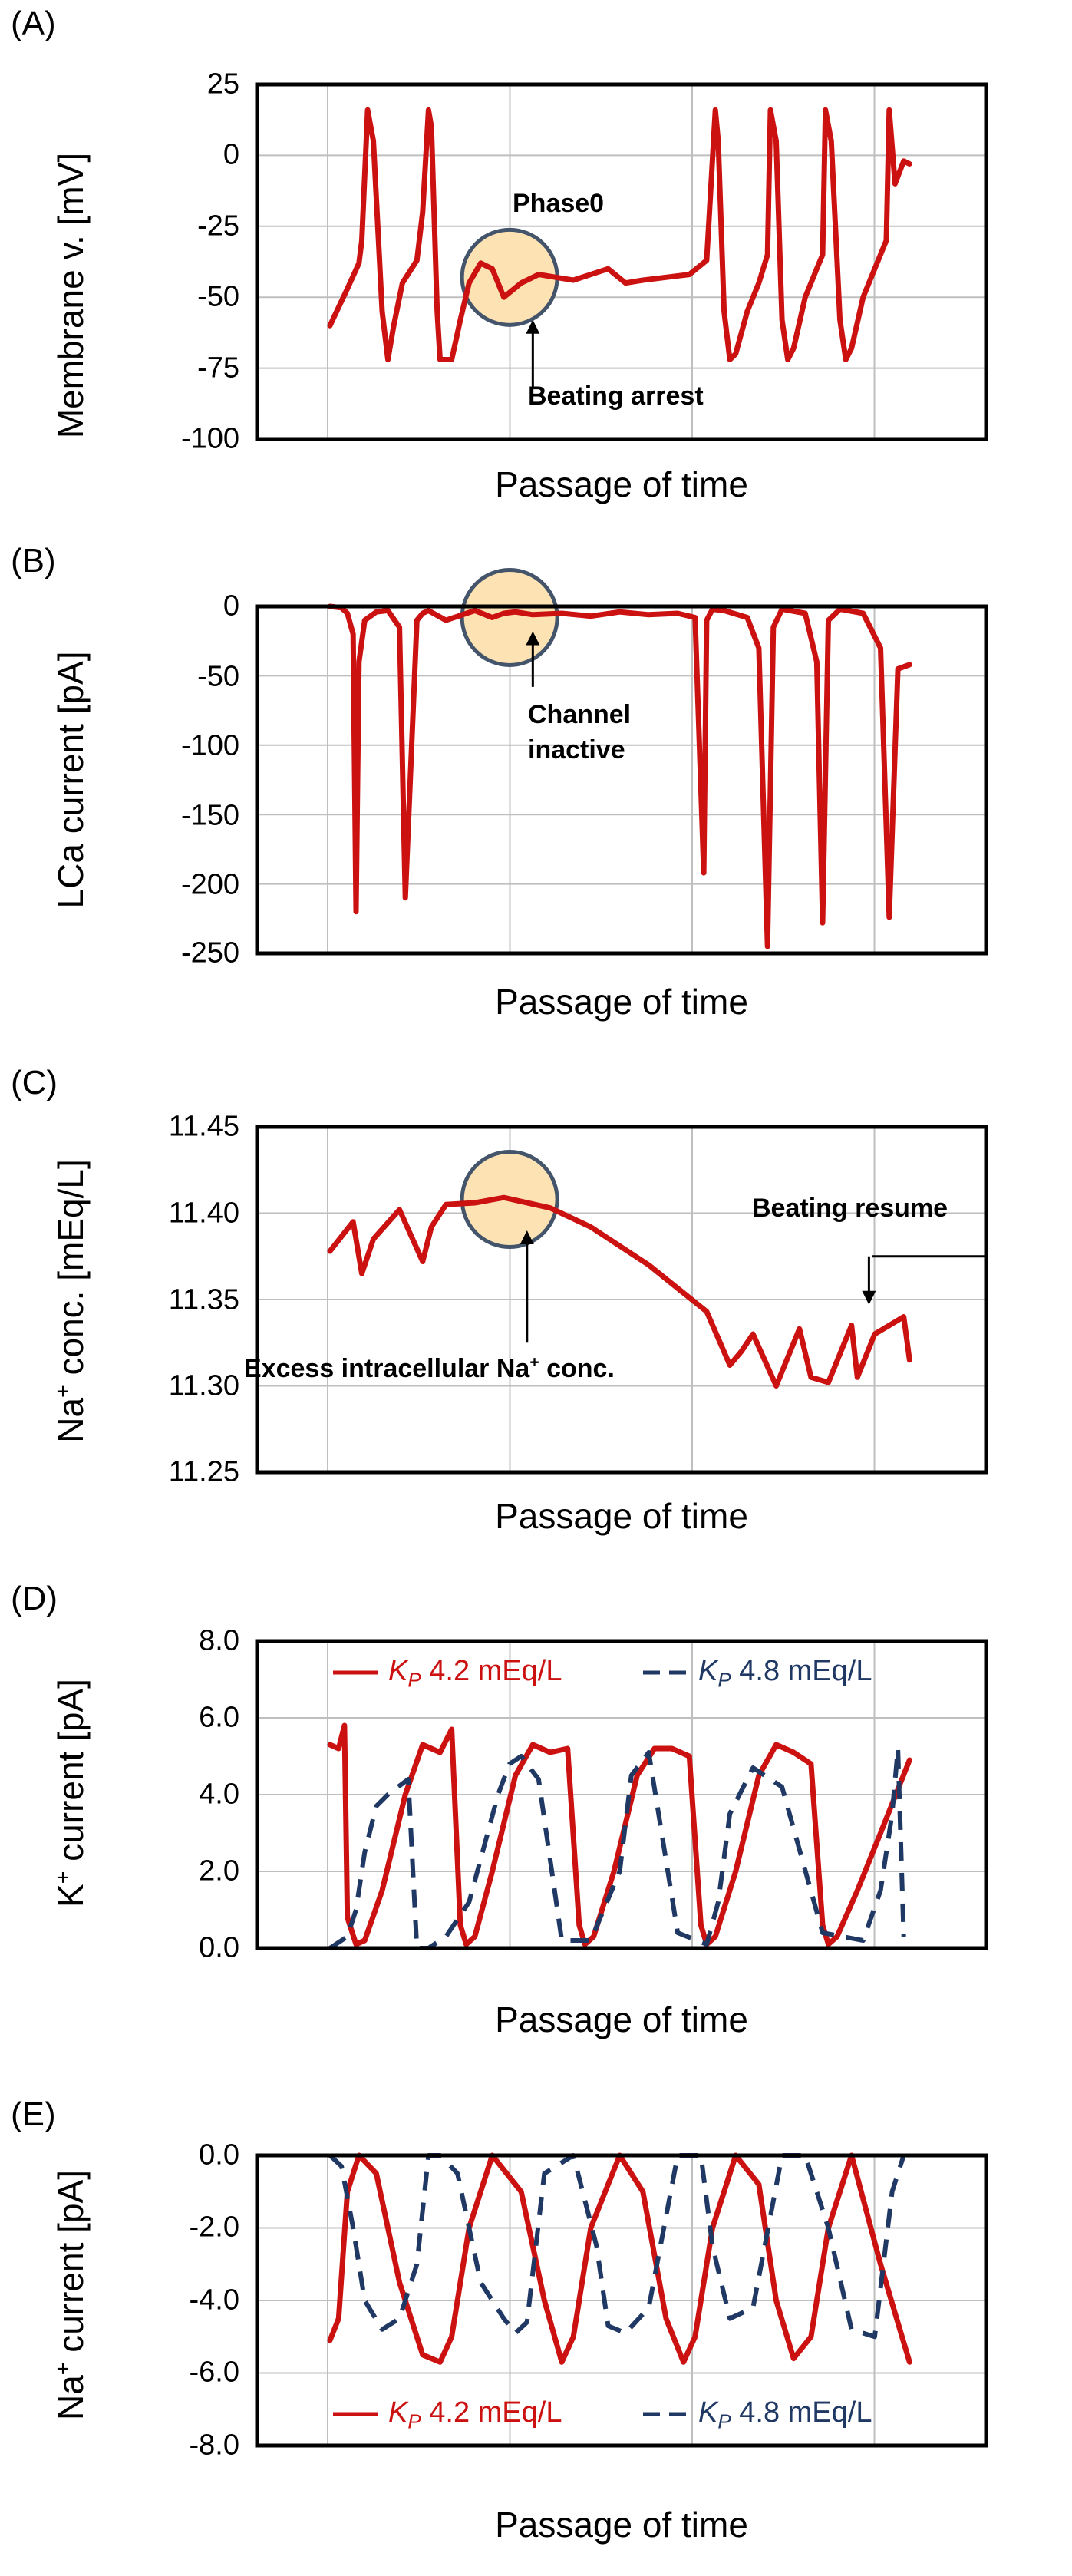 The height and width of the screenshot is (2576, 1072). Describe the element at coordinates (203, 1299) in the screenshot. I see `y-tick-label: 11.35` at that location.